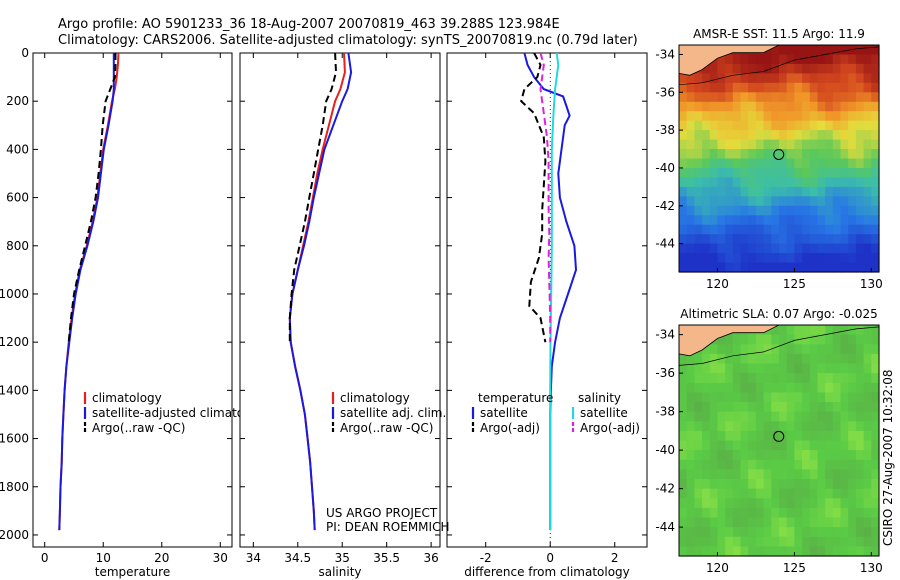  I want to click on series-line-argo-raw-qc-, so click(313, 197).